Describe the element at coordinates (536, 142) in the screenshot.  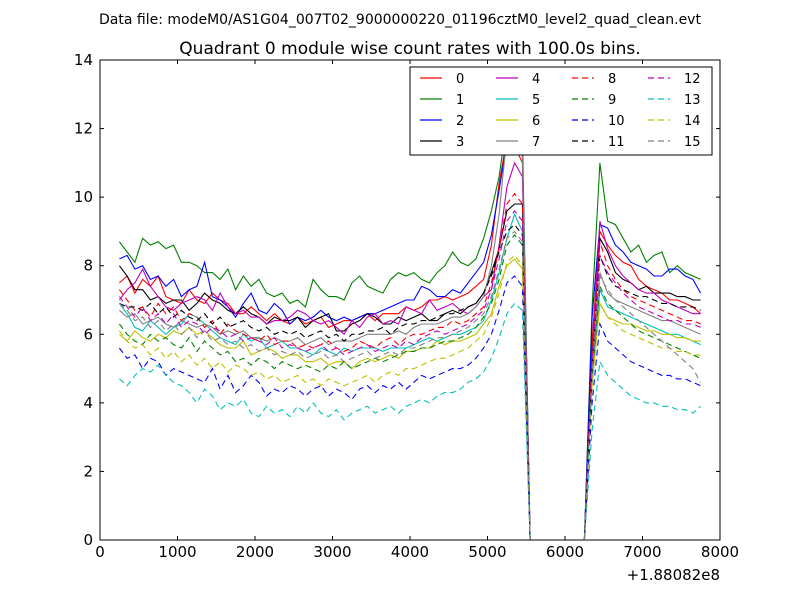
I see `legend-label-7: 7` at that location.